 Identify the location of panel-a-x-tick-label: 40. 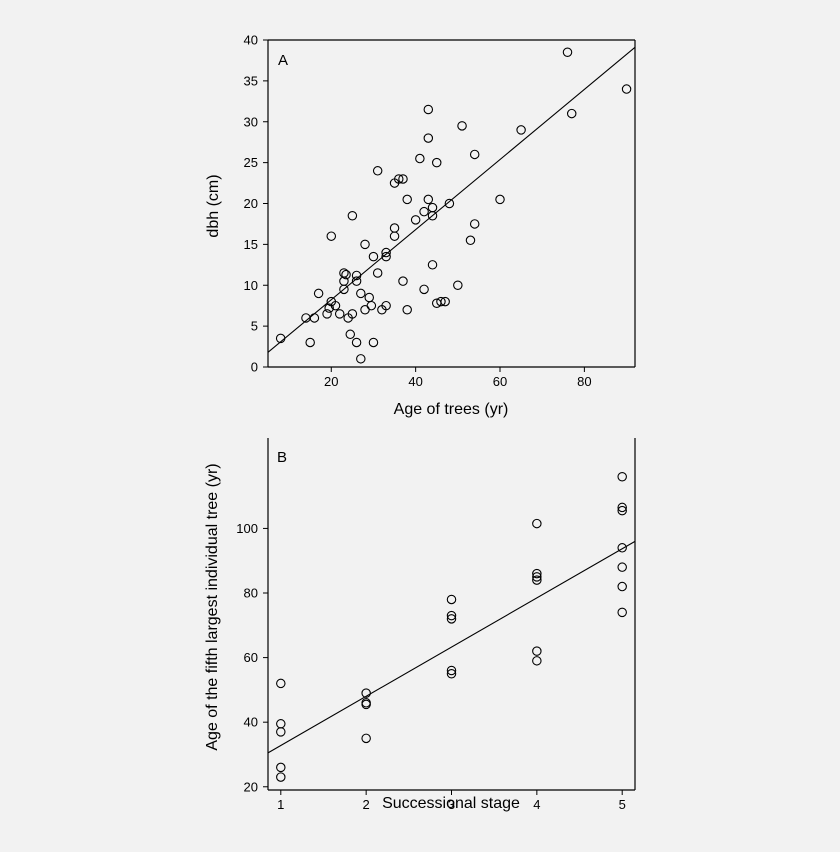
(415, 381).